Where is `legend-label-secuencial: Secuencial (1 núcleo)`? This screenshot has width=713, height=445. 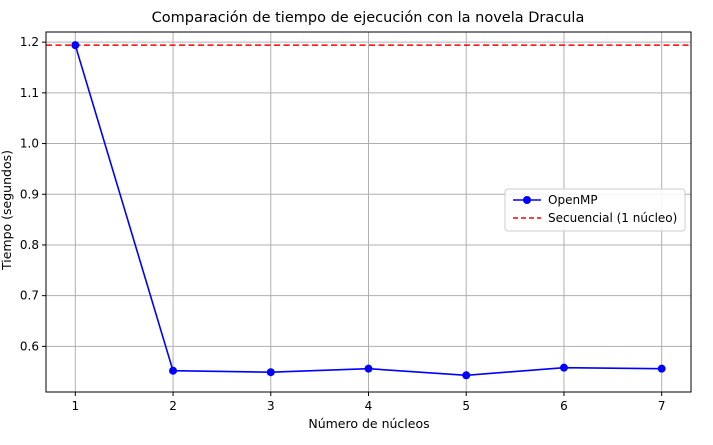 legend-label-secuencial: Secuencial (1 núcleo) is located at coordinates (612, 218).